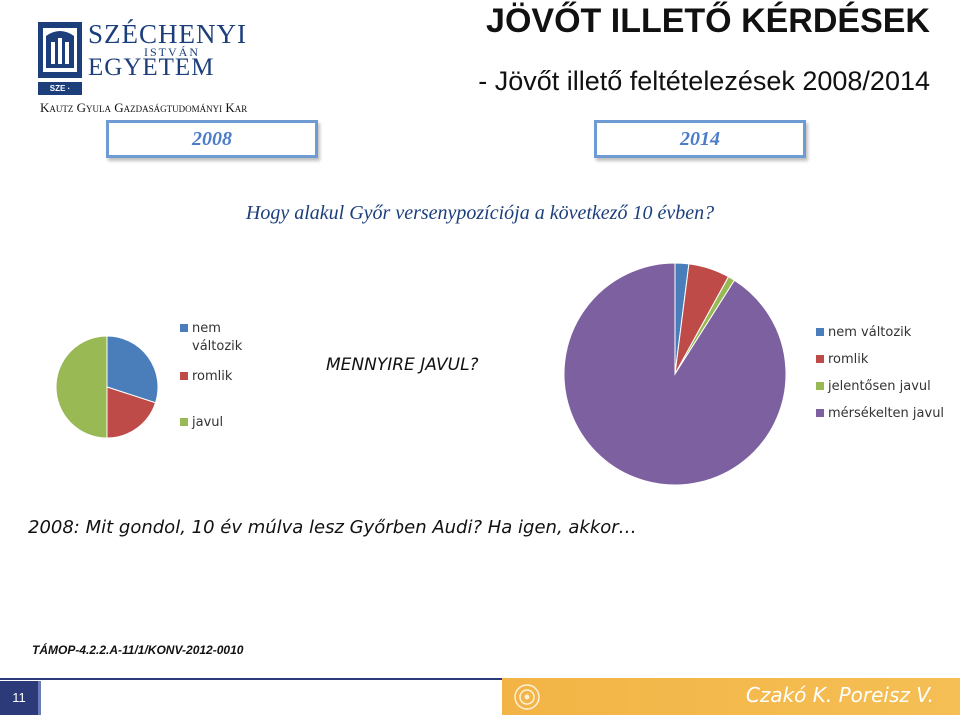  I want to click on author-bar, so click(731, 696).